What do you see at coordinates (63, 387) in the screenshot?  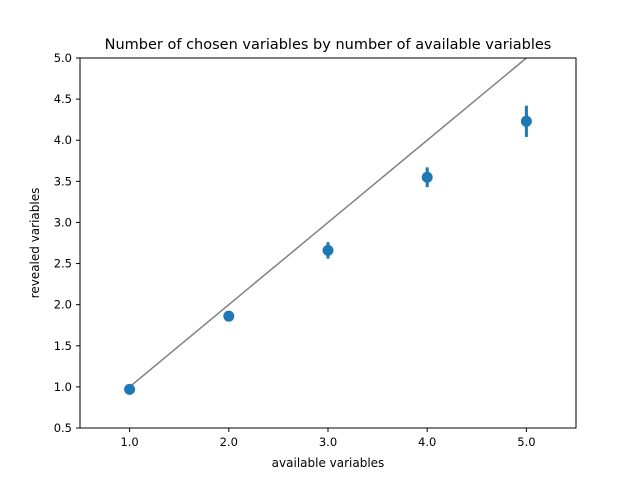 I see `y-tick-label: 1.0` at bounding box center [63, 387].